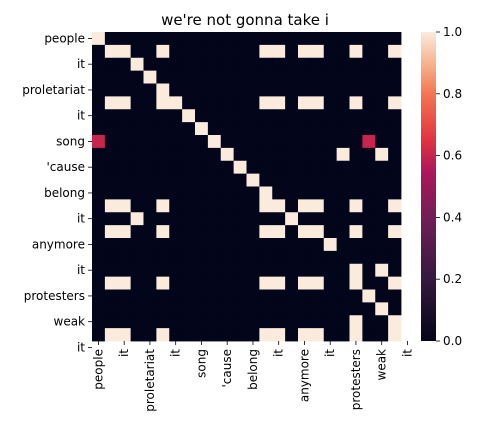  I want to click on y-tick-label: protesters, so click(54, 296).